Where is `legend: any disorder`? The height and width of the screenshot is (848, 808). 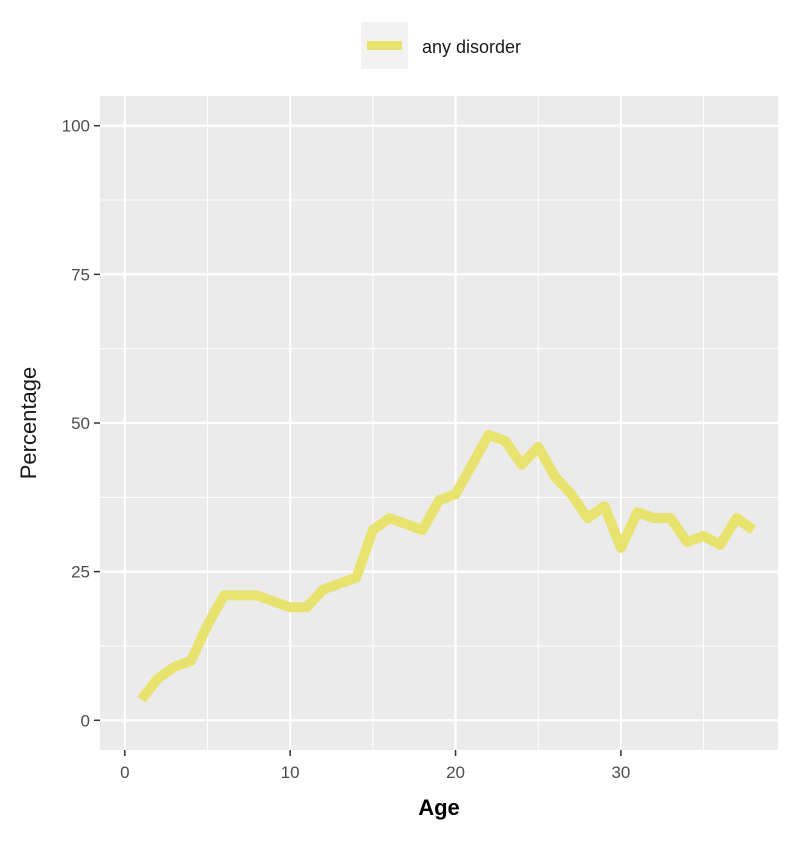 legend: any disorder is located at coordinates (441, 45).